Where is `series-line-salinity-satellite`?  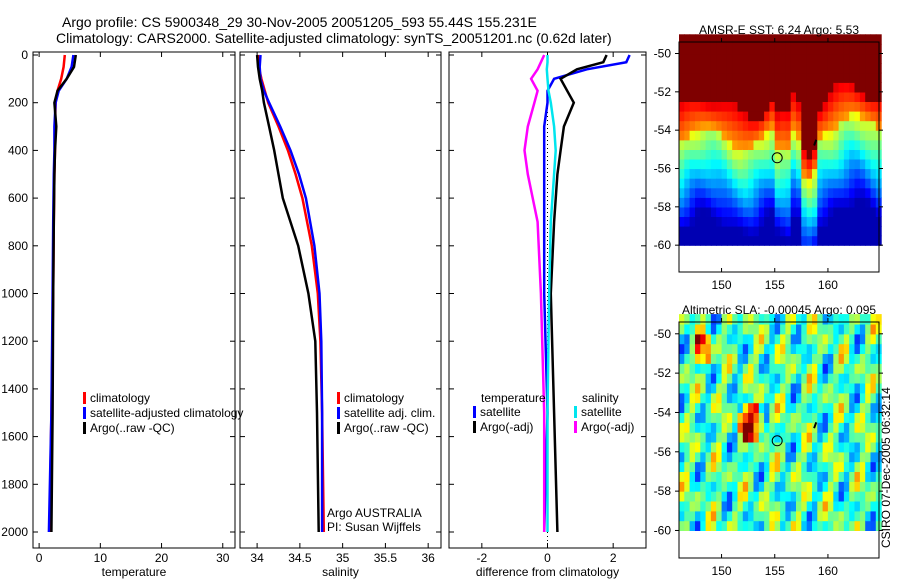
series-line-salinity-satellite is located at coordinates (551, 293).